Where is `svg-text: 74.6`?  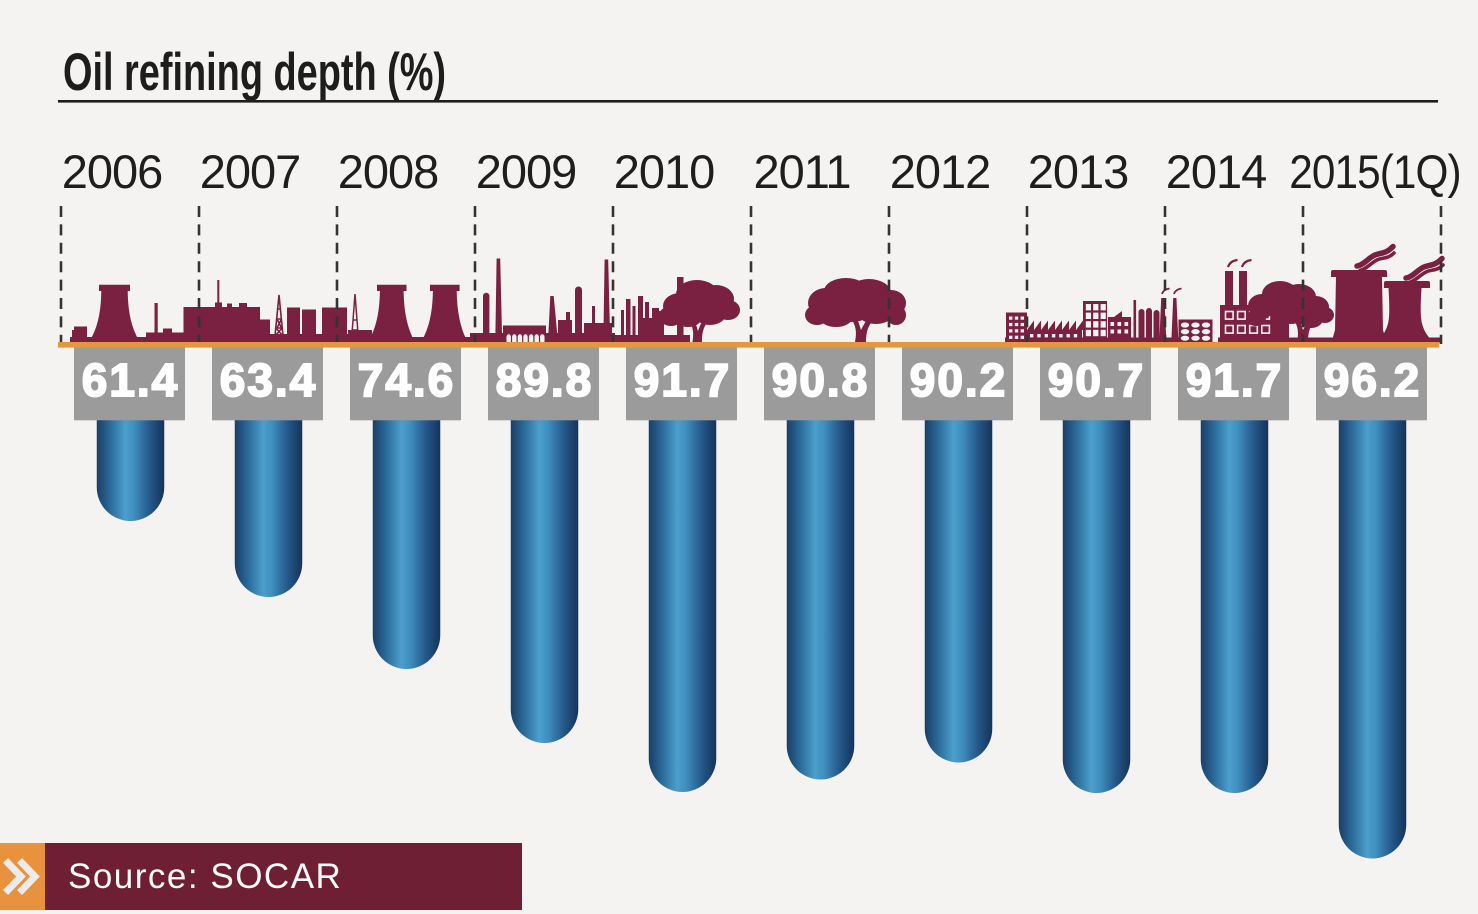 svg-text: 74.6 is located at coordinates (407, 380).